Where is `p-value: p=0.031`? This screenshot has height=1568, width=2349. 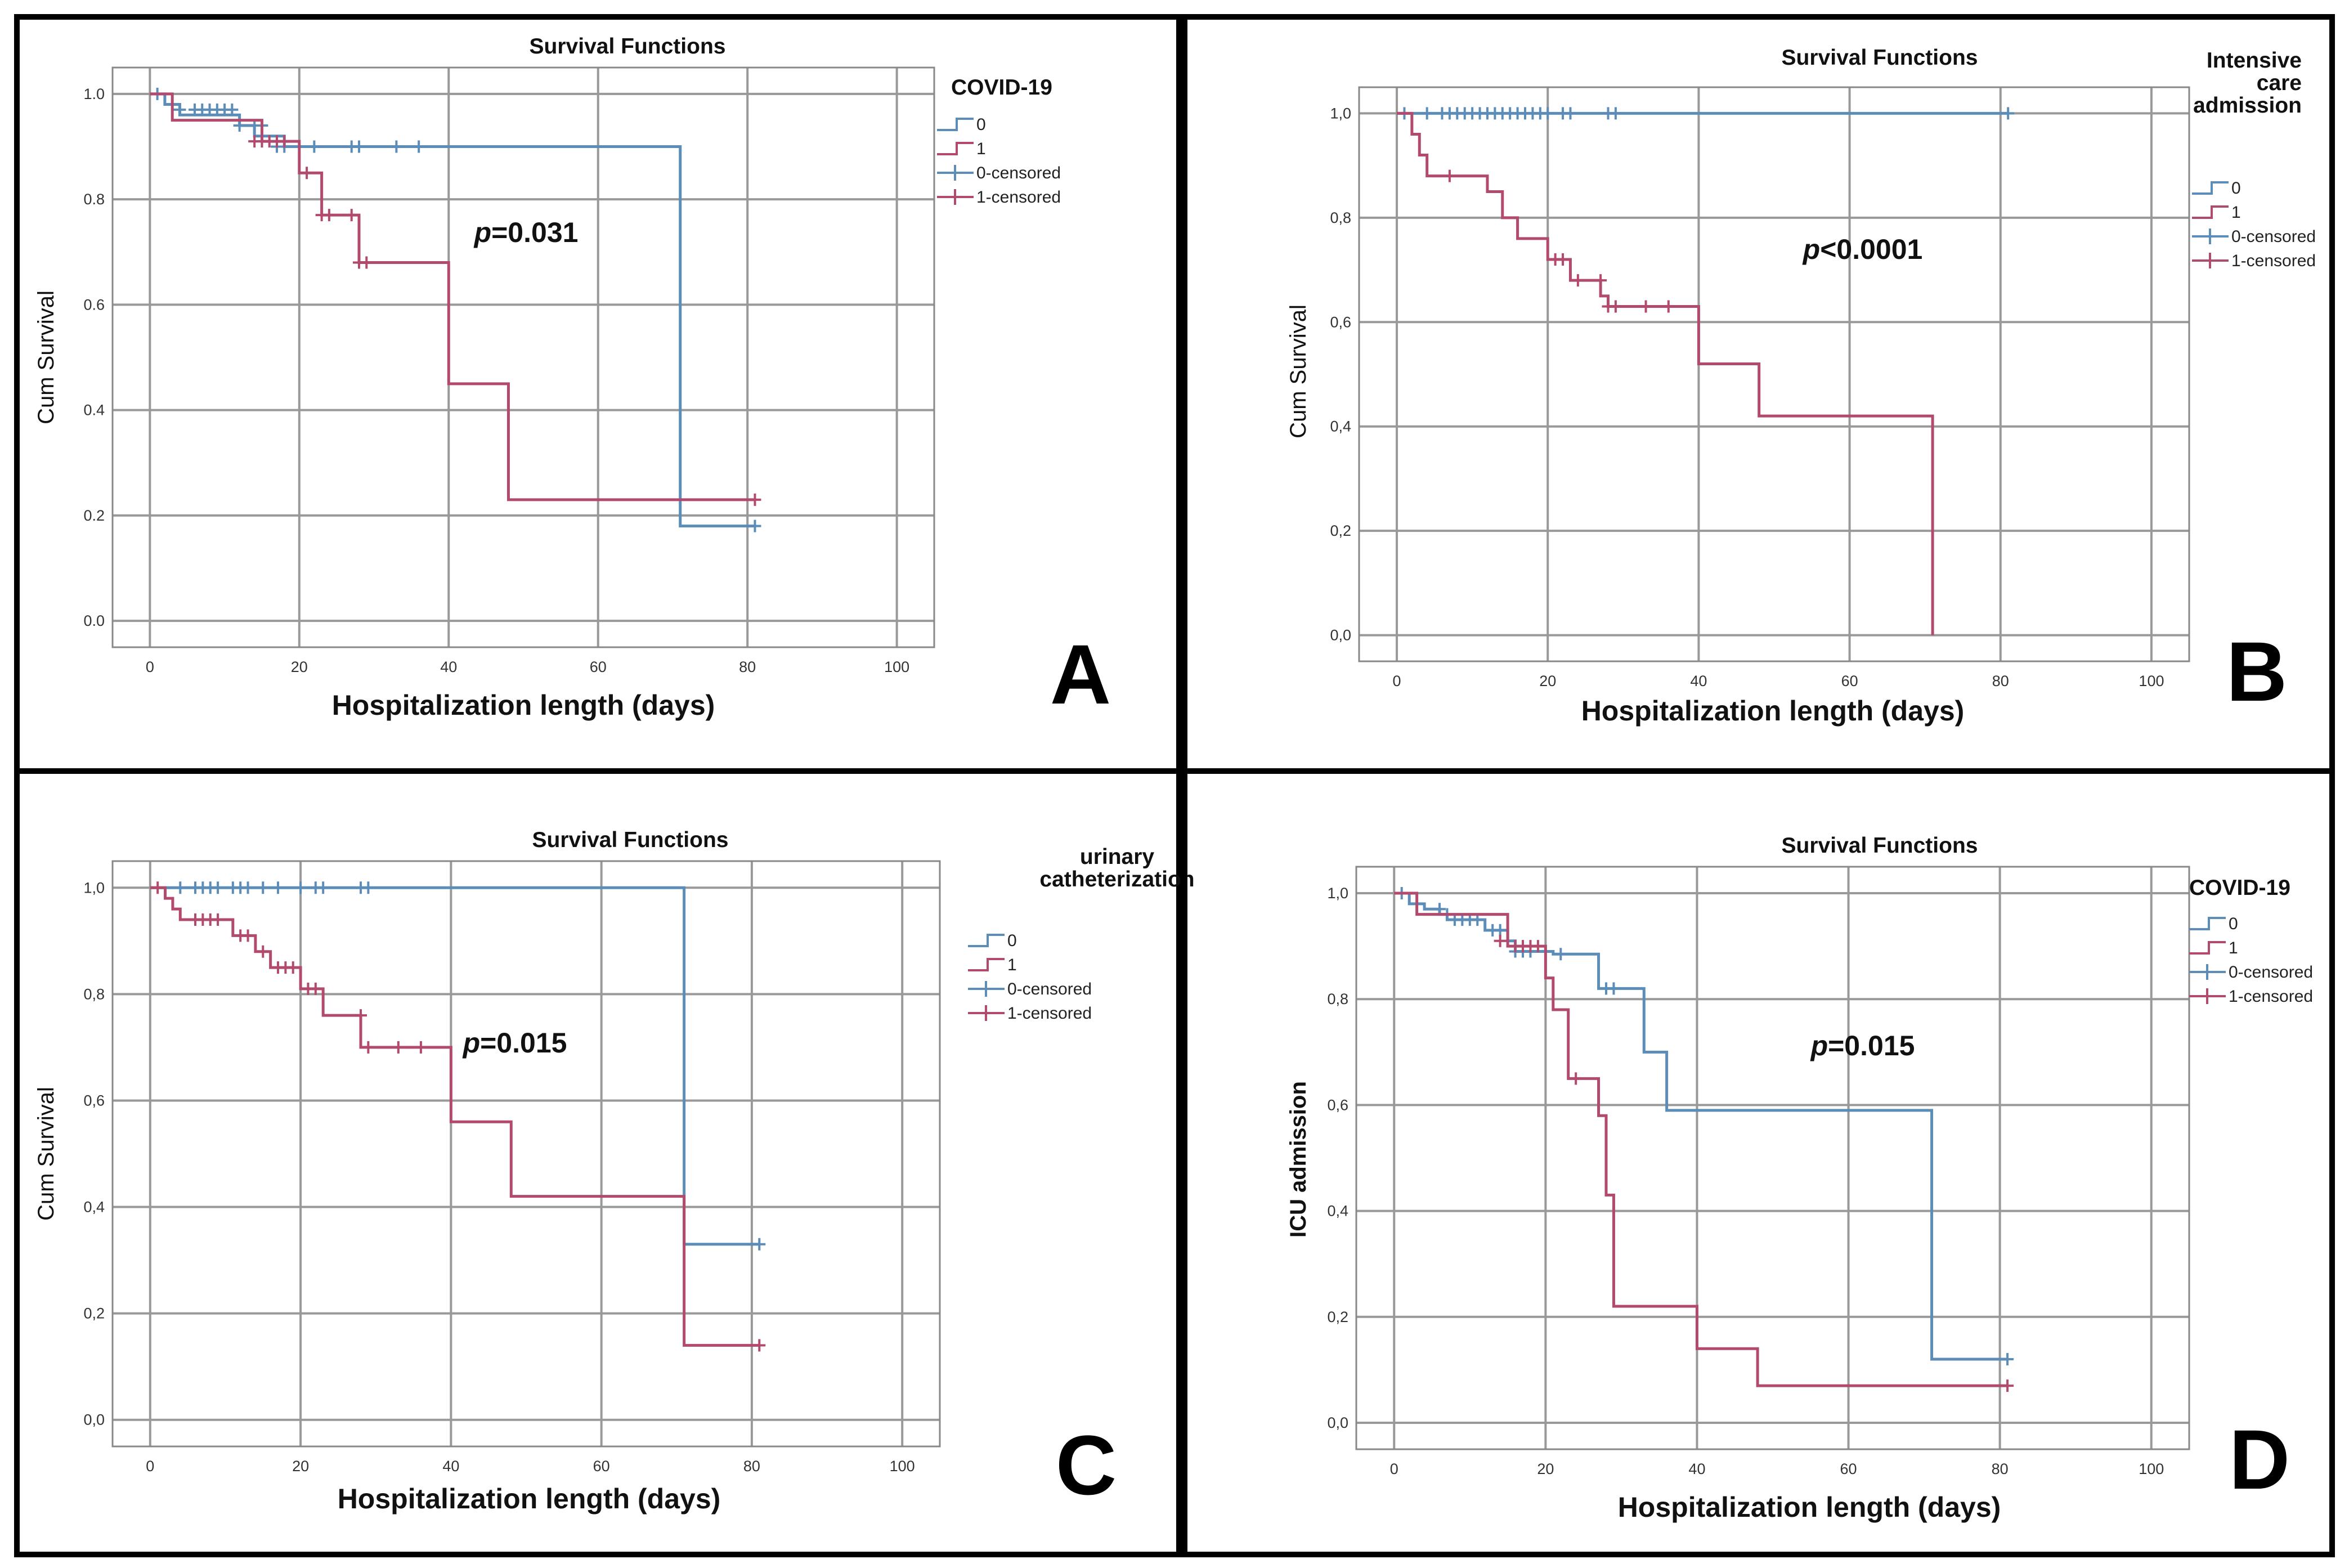
p-value: p=0.031 is located at coordinates (526, 232).